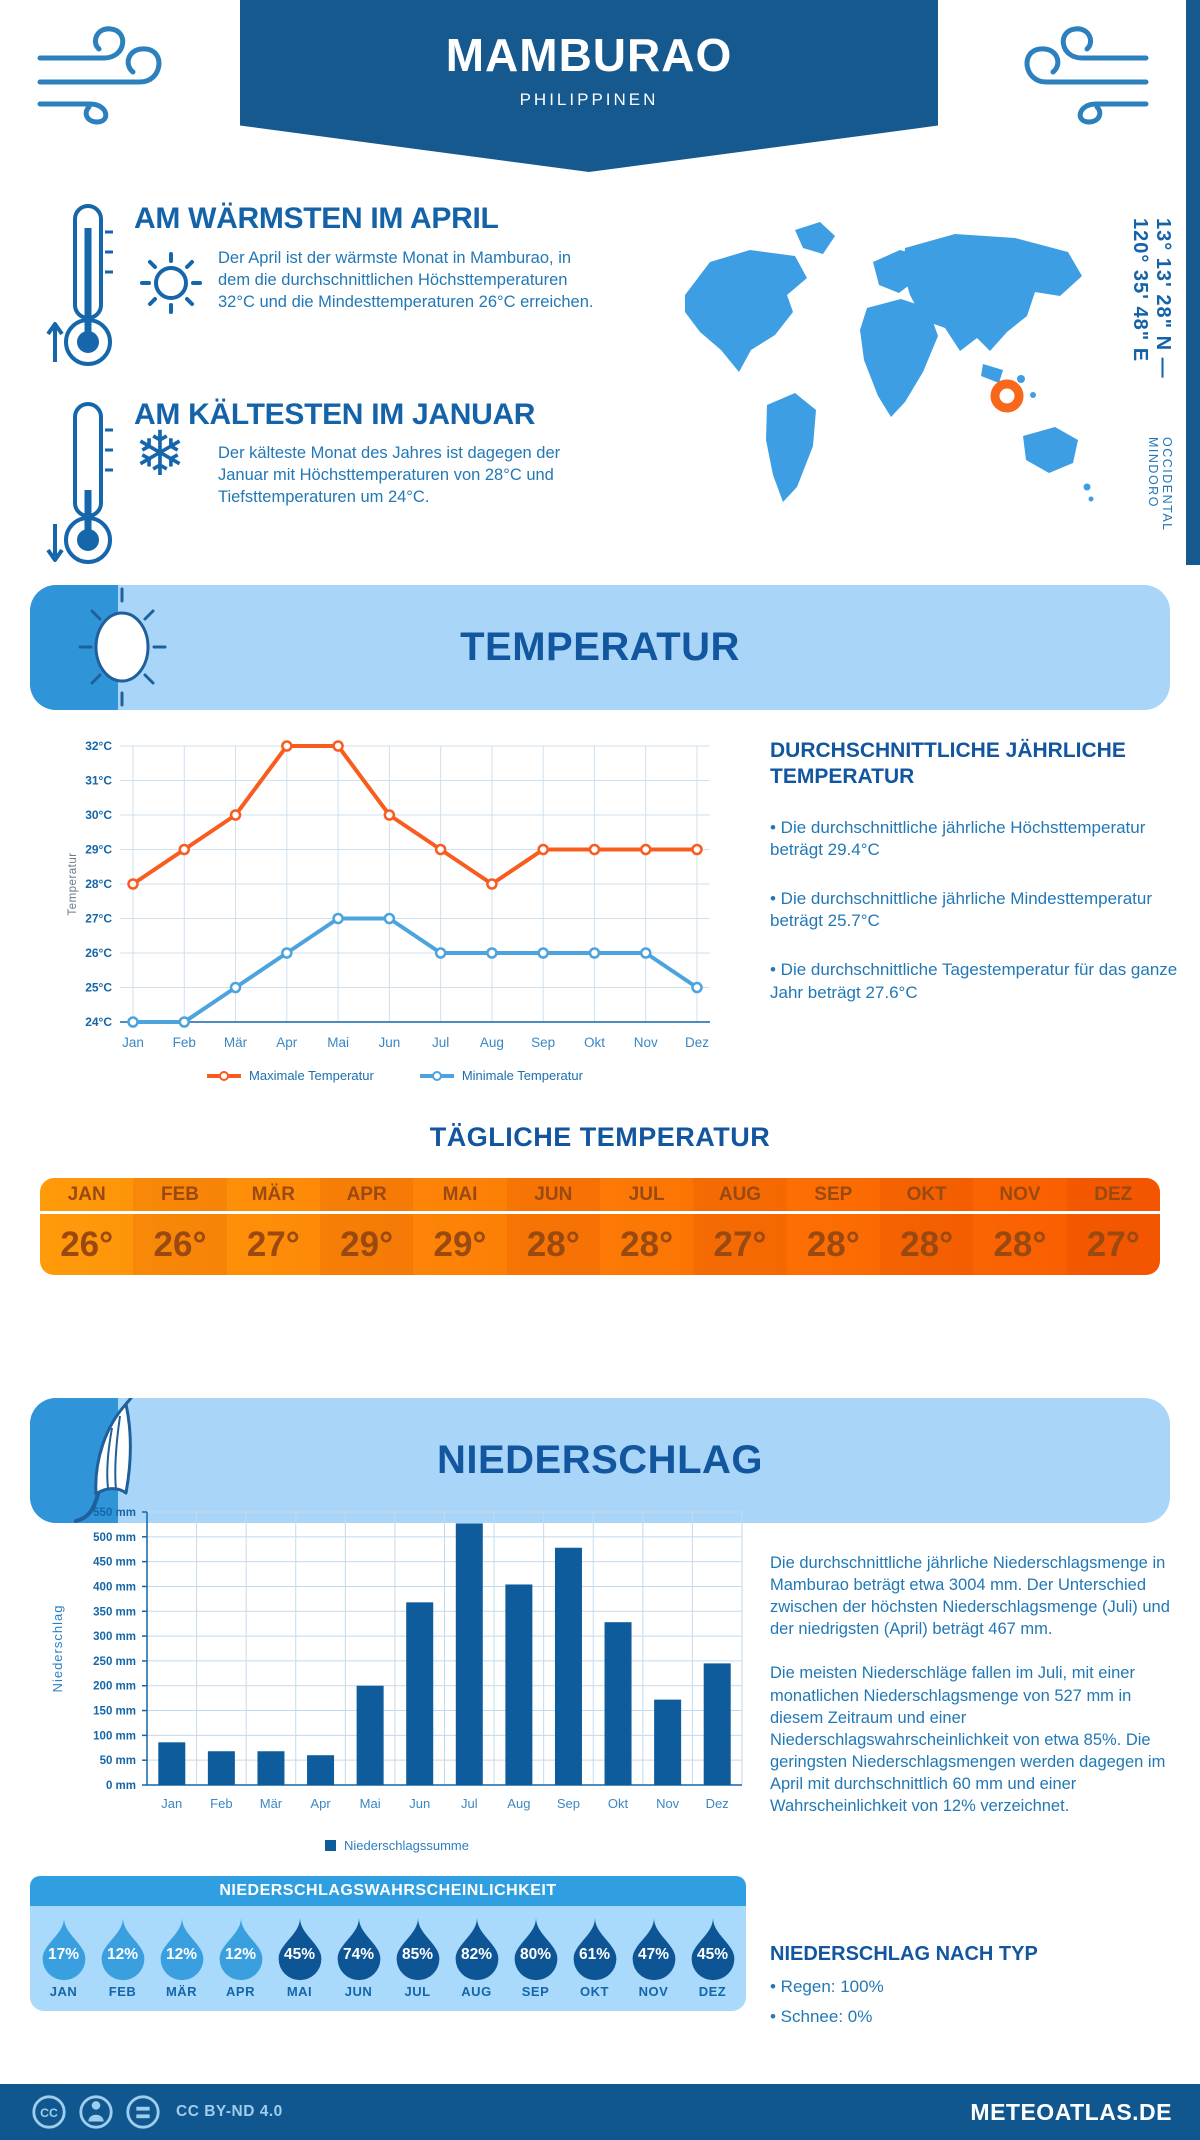 Image resolution: width=1200 pixels, height=2140 pixels. Describe the element at coordinates (1193, 282) in the screenshot. I see `right-edge-bar` at that location.